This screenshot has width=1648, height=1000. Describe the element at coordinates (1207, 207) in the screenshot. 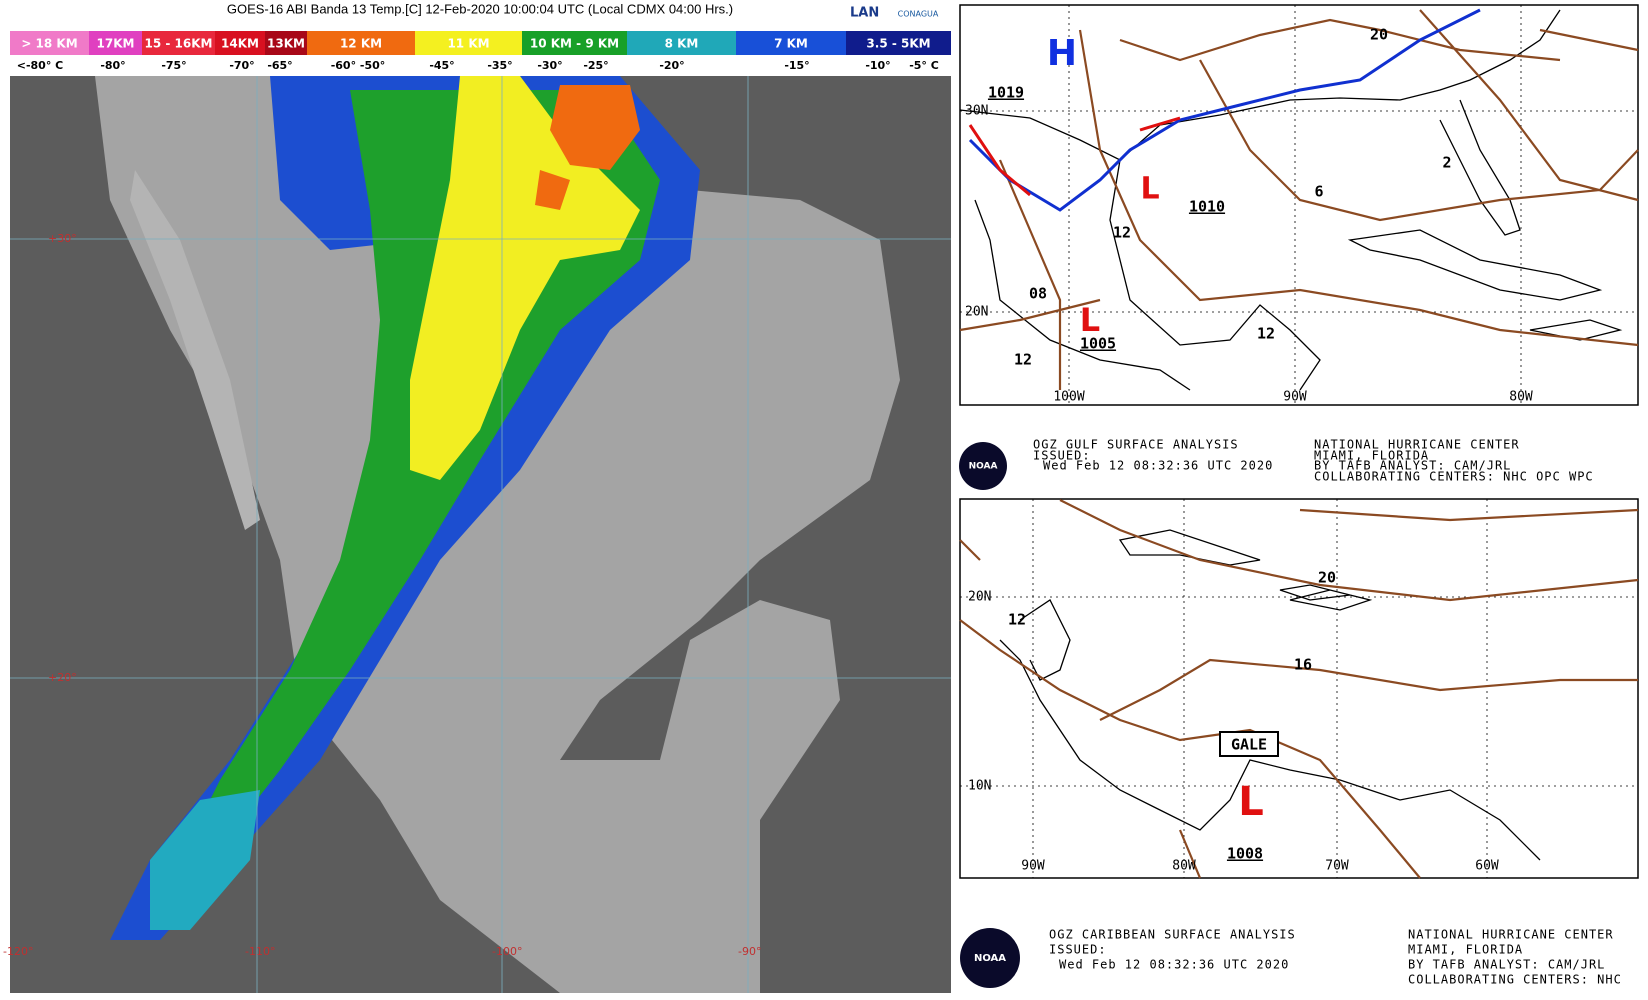

I see `pressure-label: 1010` at that location.